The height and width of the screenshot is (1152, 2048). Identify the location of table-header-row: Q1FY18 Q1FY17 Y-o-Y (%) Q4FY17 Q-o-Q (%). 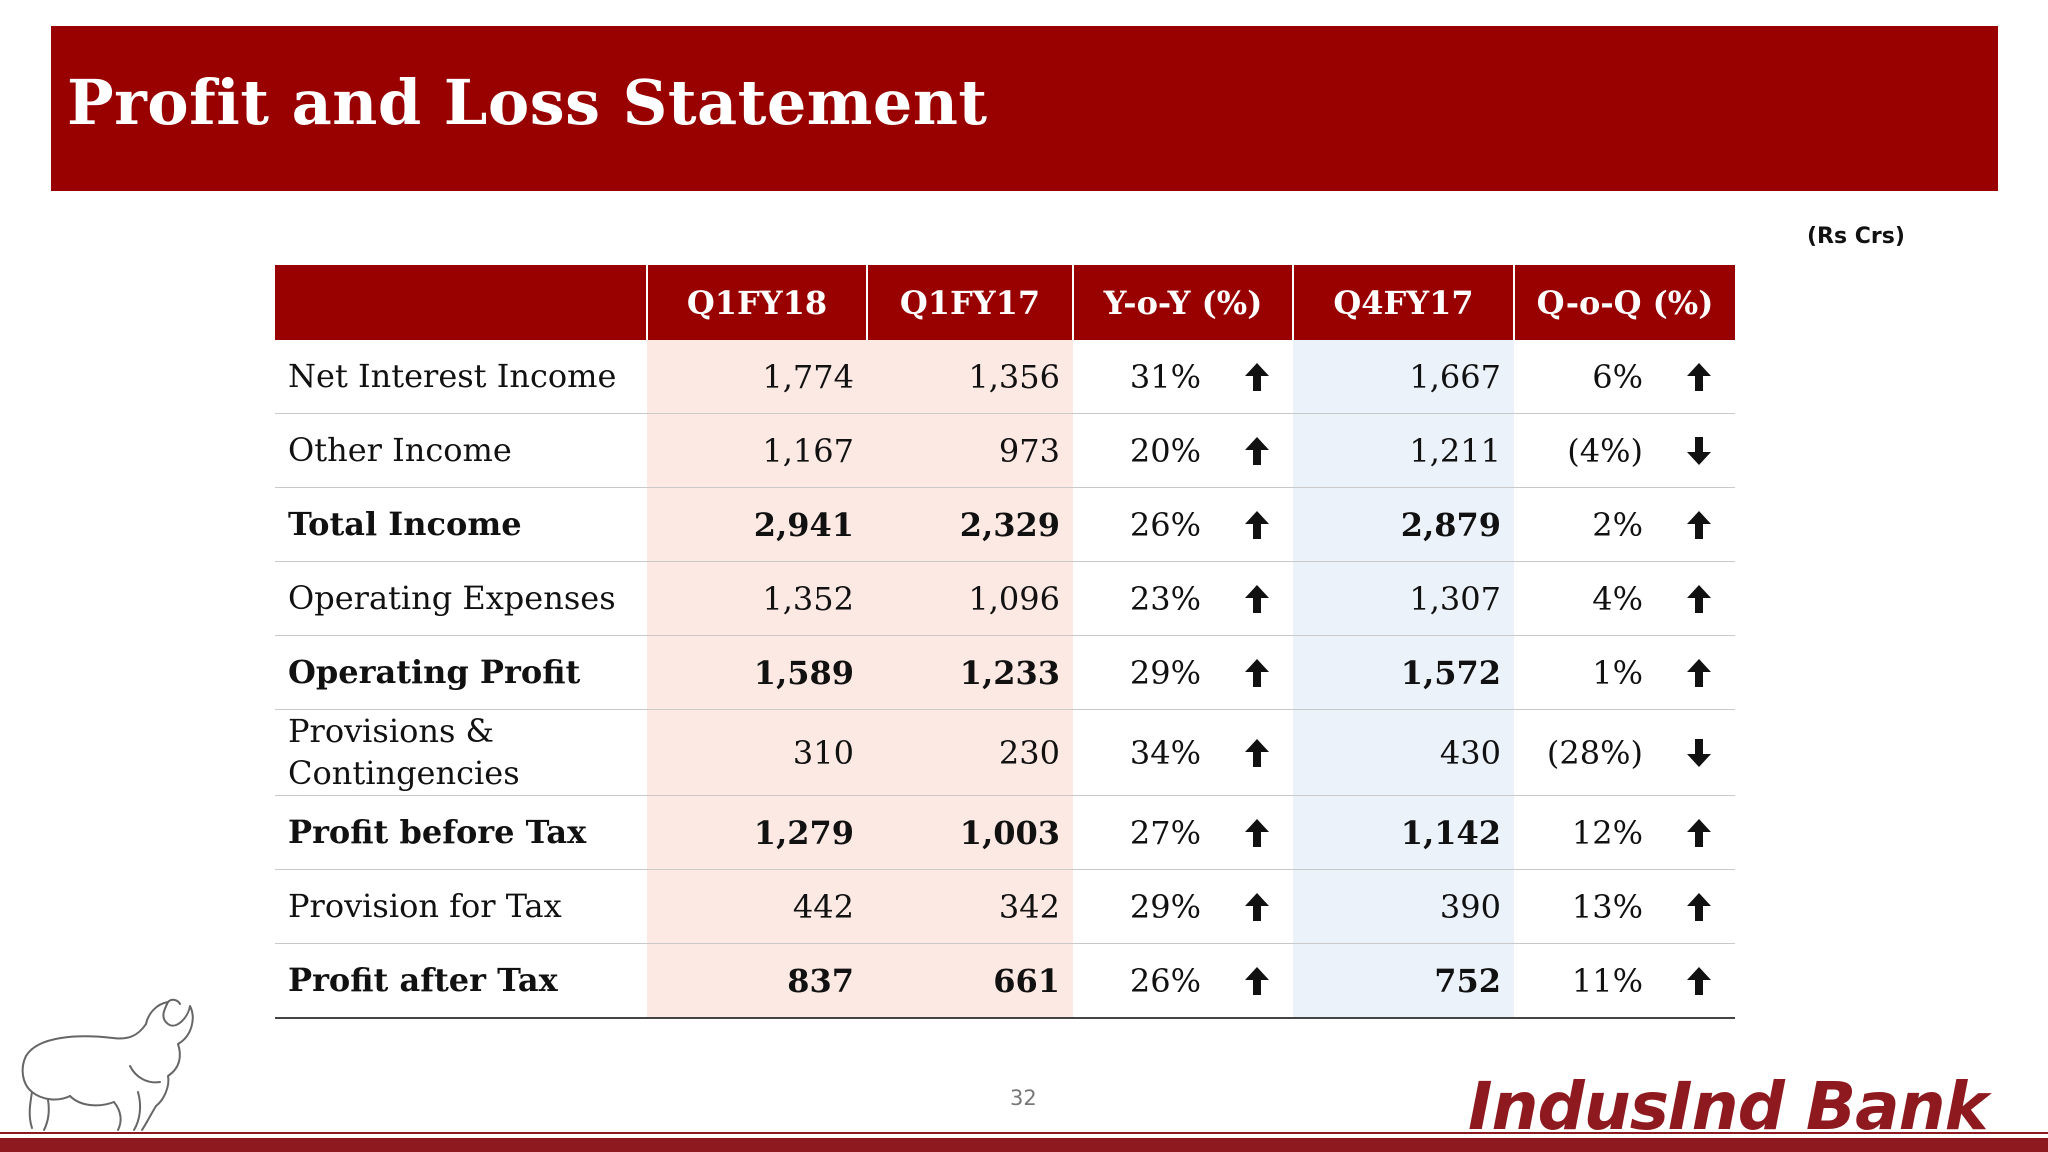
(1005, 302).